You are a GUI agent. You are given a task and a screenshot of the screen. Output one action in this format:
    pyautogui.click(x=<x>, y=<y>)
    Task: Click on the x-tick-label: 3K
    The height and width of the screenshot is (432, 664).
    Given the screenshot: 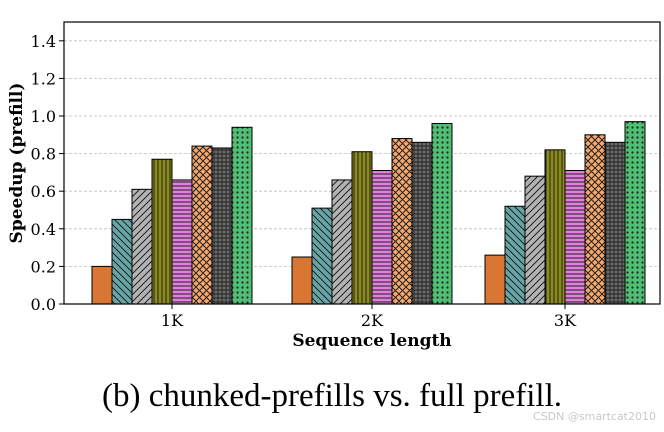 What is the action you would take?
    pyautogui.click(x=565, y=320)
    